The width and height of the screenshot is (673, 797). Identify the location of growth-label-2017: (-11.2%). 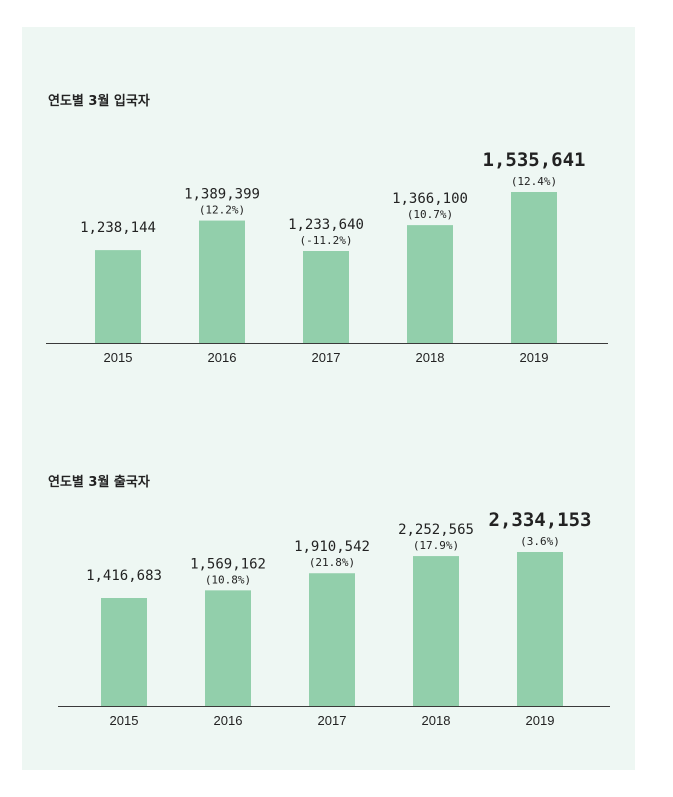
(326, 240).